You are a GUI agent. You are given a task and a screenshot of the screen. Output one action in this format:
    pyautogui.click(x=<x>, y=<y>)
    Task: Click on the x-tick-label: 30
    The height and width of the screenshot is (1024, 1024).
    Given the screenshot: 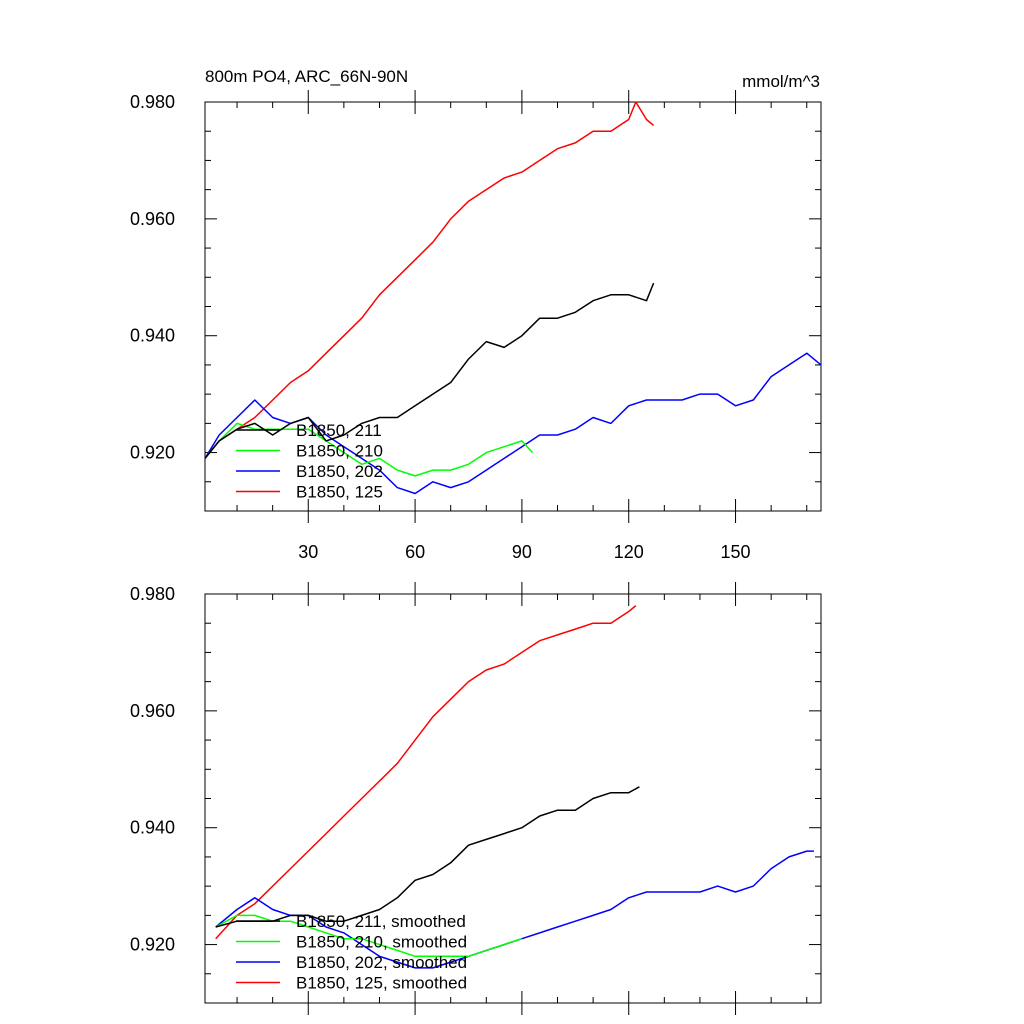 What is the action you would take?
    pyautogui.click(x=308, y=552)
    